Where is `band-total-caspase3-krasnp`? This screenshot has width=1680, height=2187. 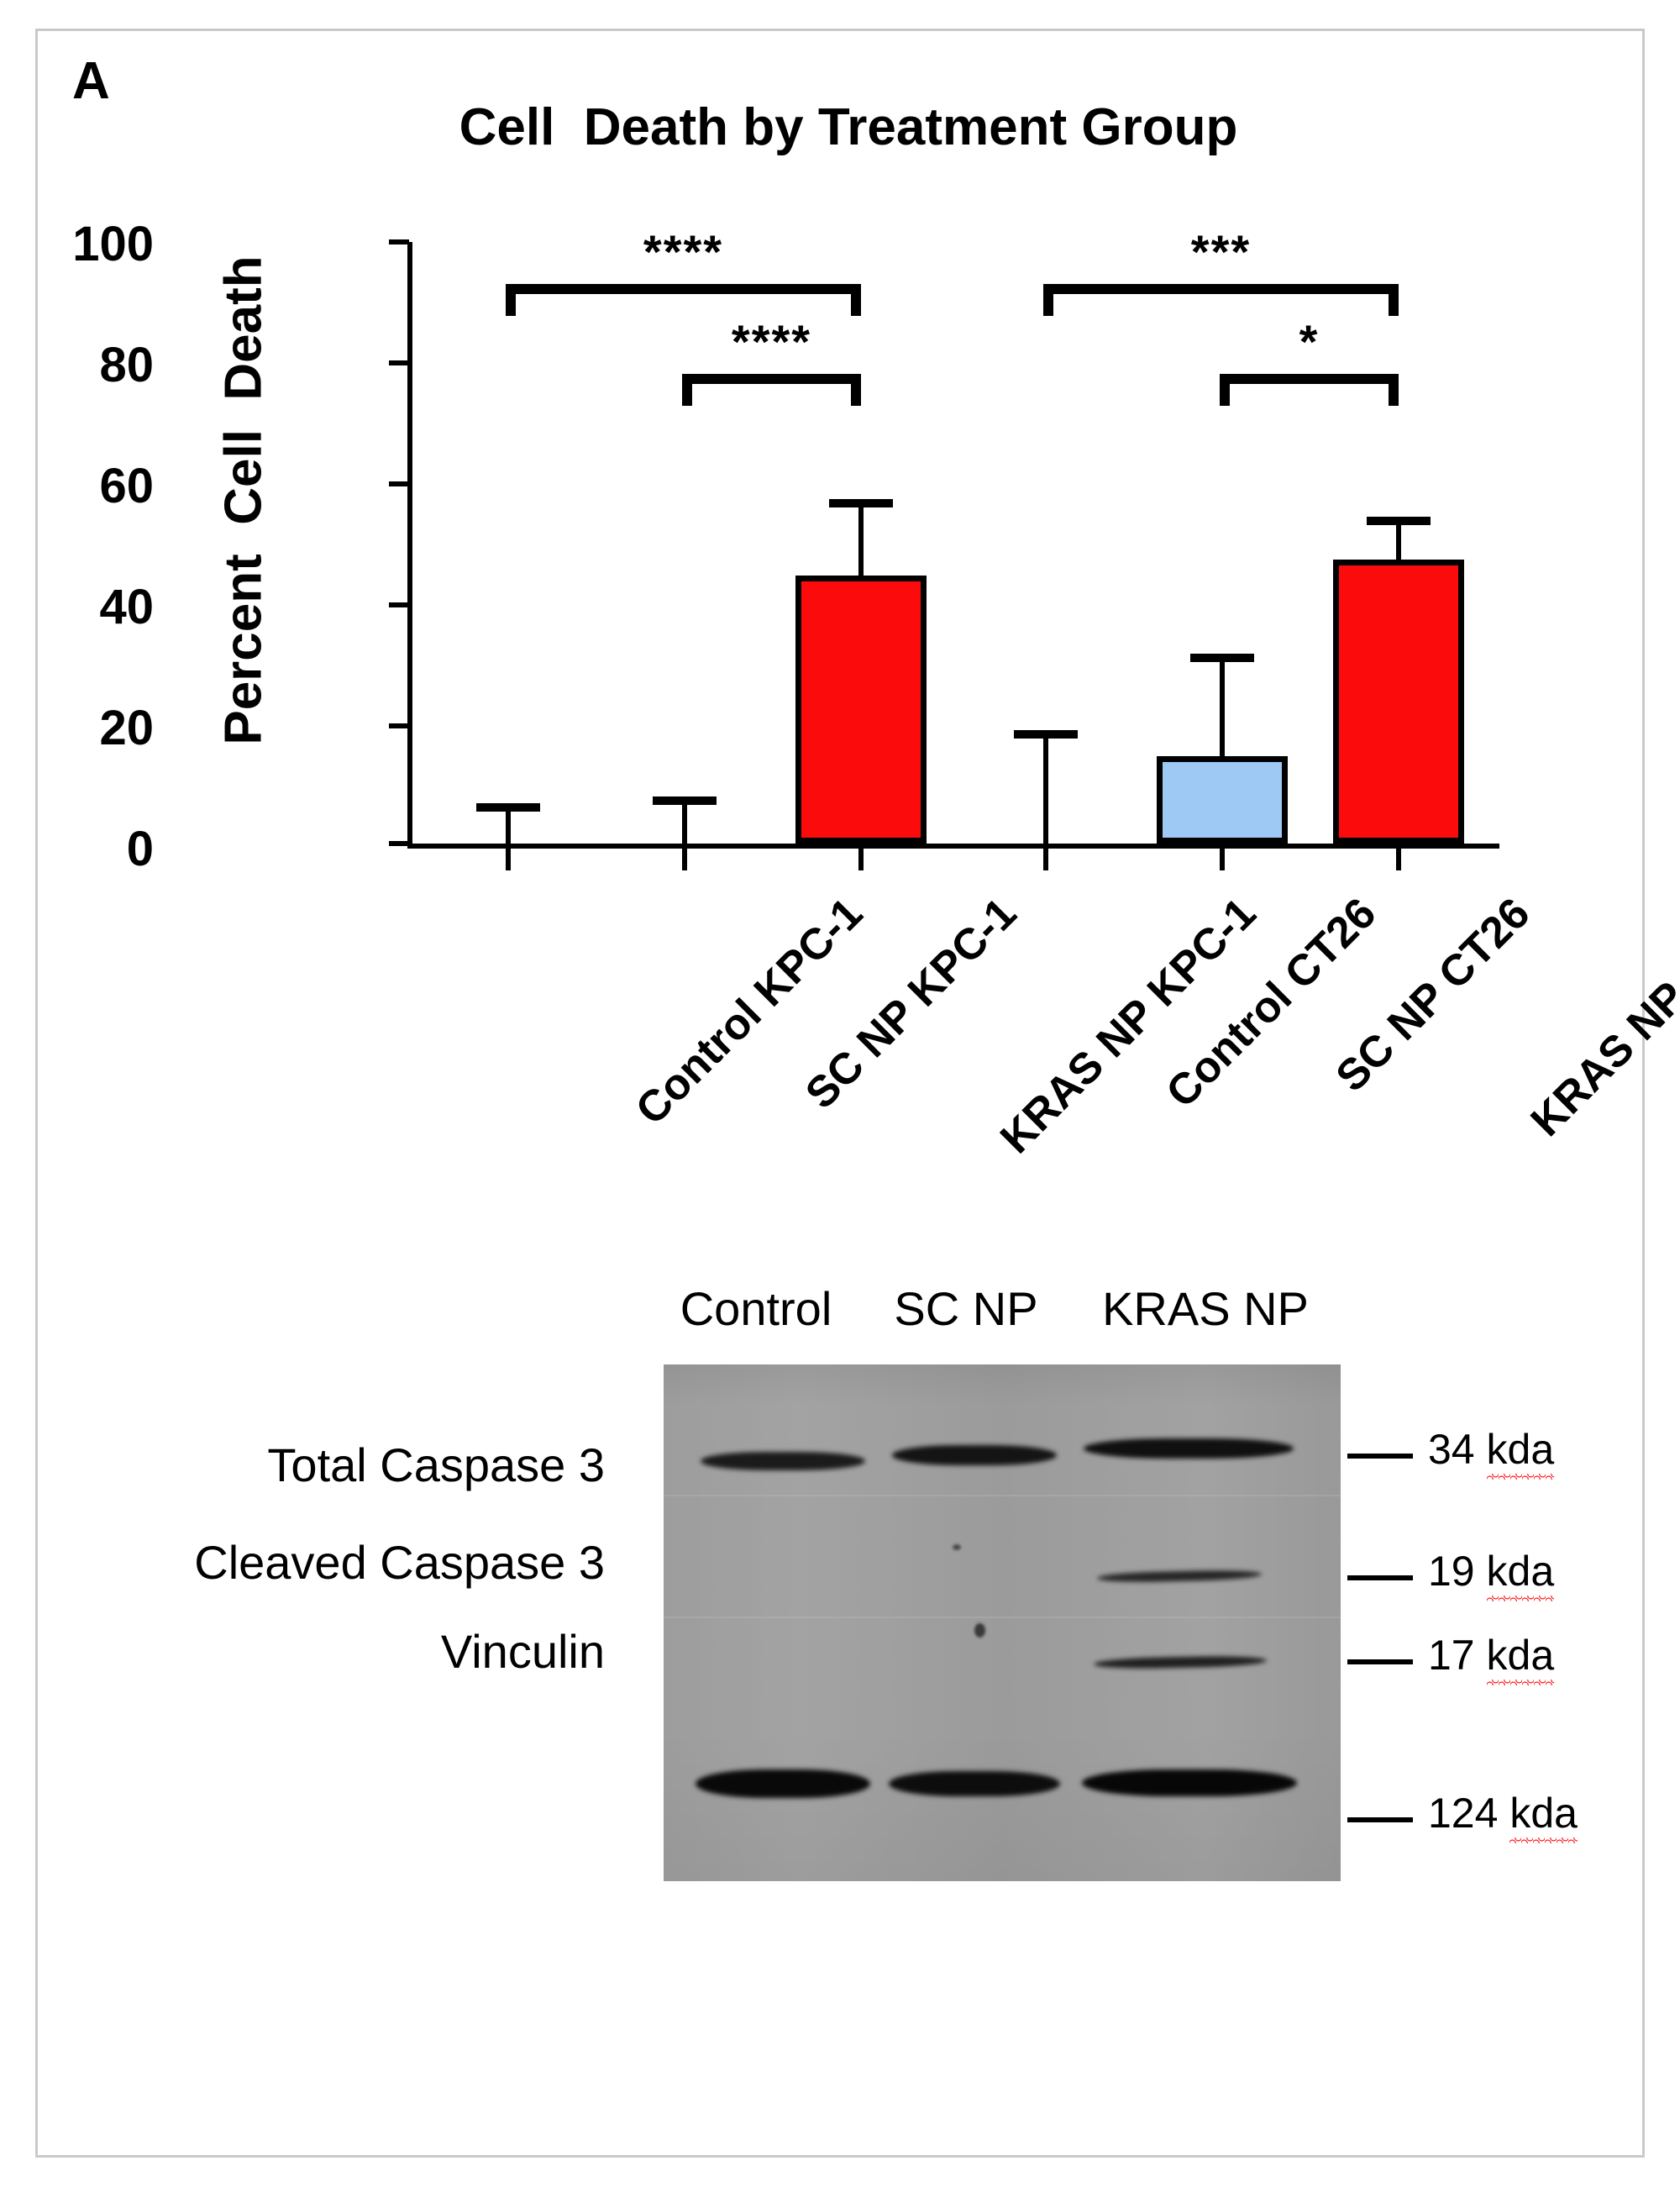
band-total-caspase3-krasnp is located at coordinates (1189, 1448).